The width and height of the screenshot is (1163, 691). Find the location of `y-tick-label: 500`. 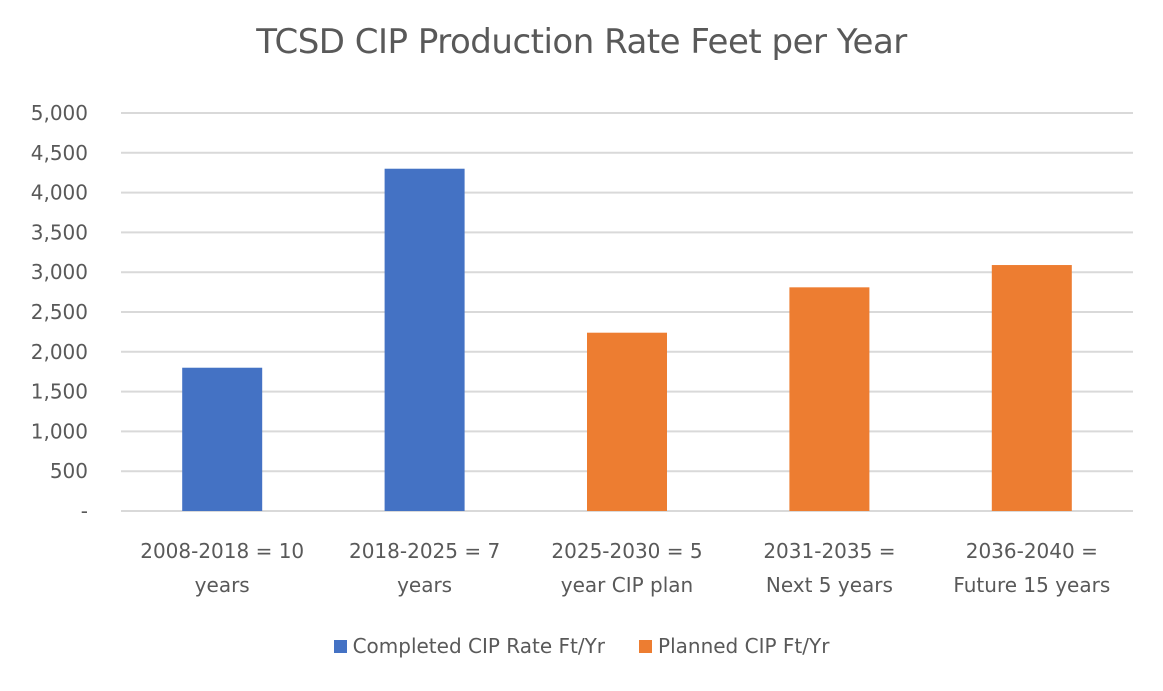

y-tick-label: 500 is located at coordinates (69, 471).